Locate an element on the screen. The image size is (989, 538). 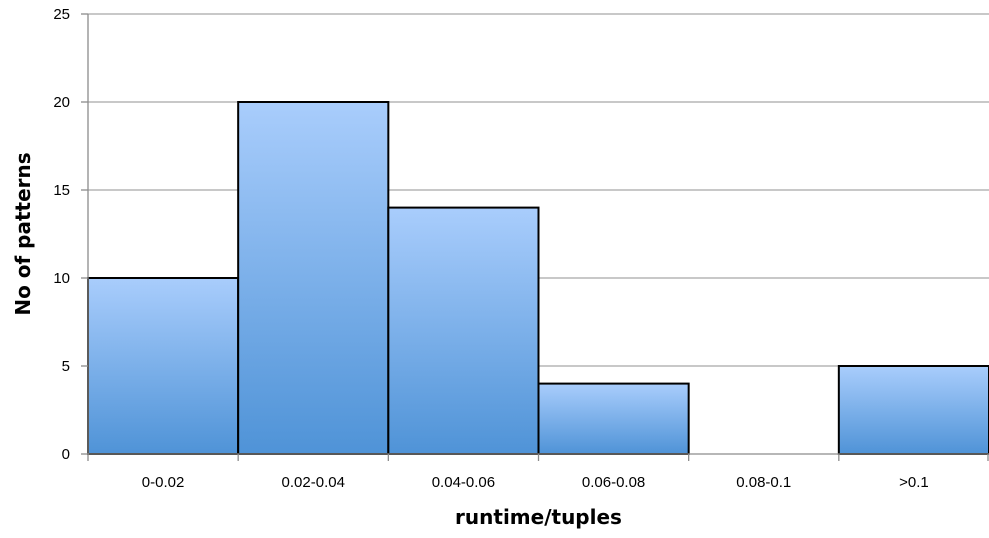
y-tick-label: 10 is located at coordinates (61, 278).